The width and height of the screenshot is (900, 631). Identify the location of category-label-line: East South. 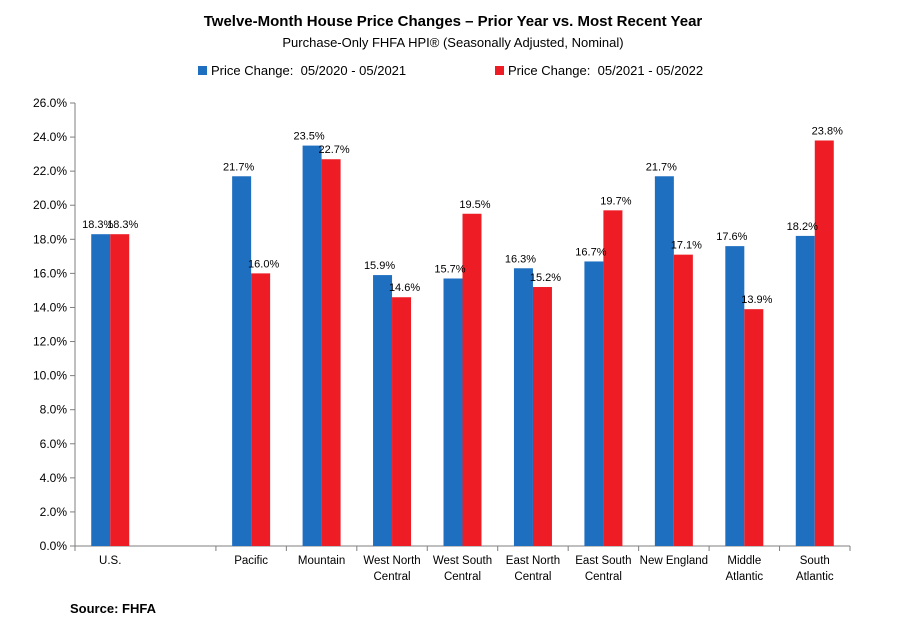
(603, 561).